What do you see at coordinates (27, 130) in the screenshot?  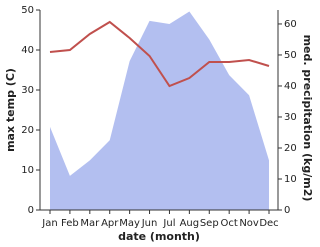 I see `y-tick-label: 20` at bounding box center [27, 130].